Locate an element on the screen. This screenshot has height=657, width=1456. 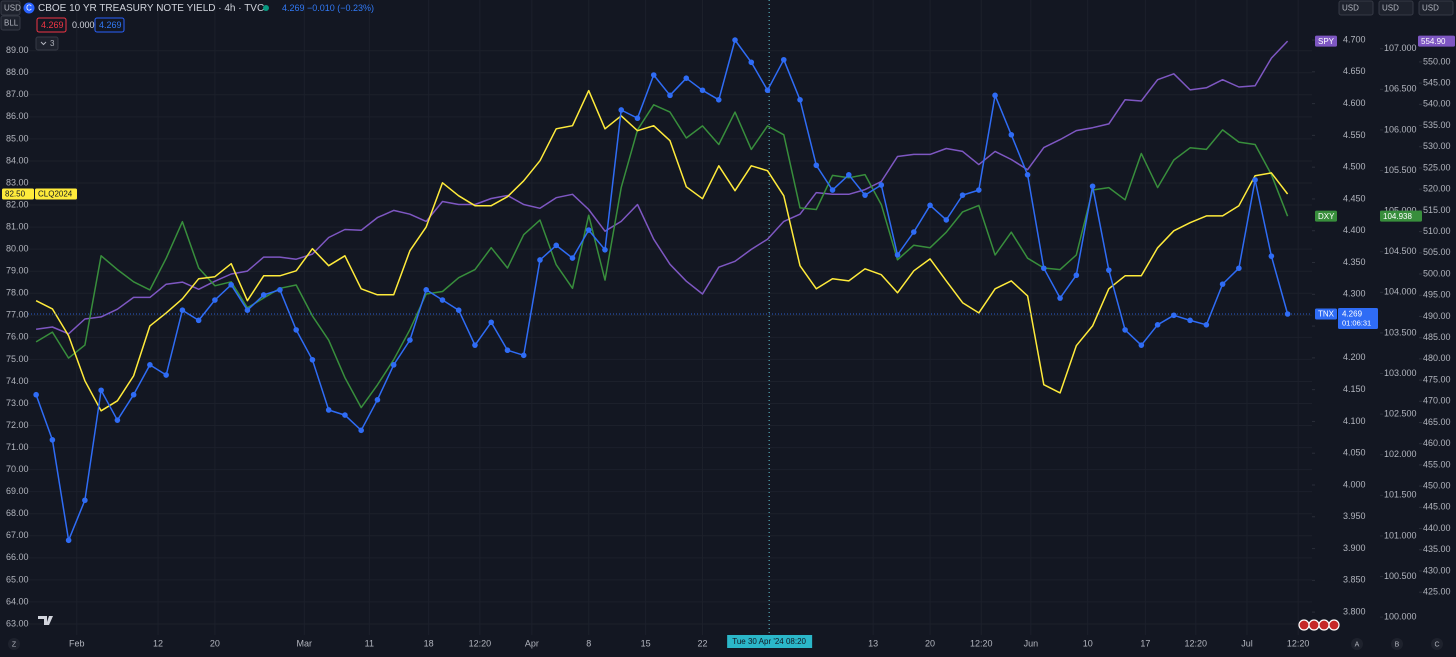
last-price: 4.269 is located at coordinates (293, 8).